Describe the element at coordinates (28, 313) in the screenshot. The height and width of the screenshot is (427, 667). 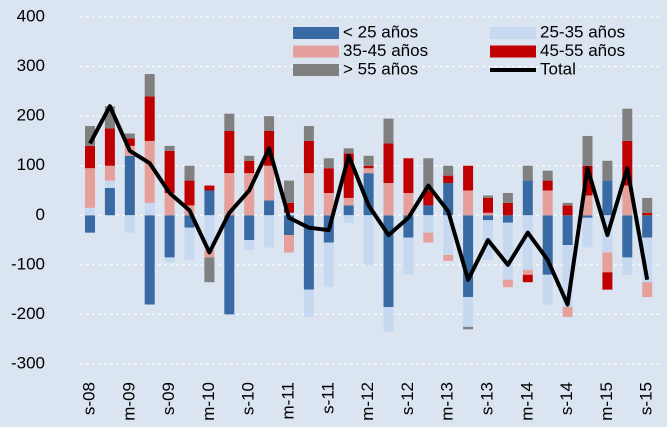
I see `y-tick-label: -200` at that location.